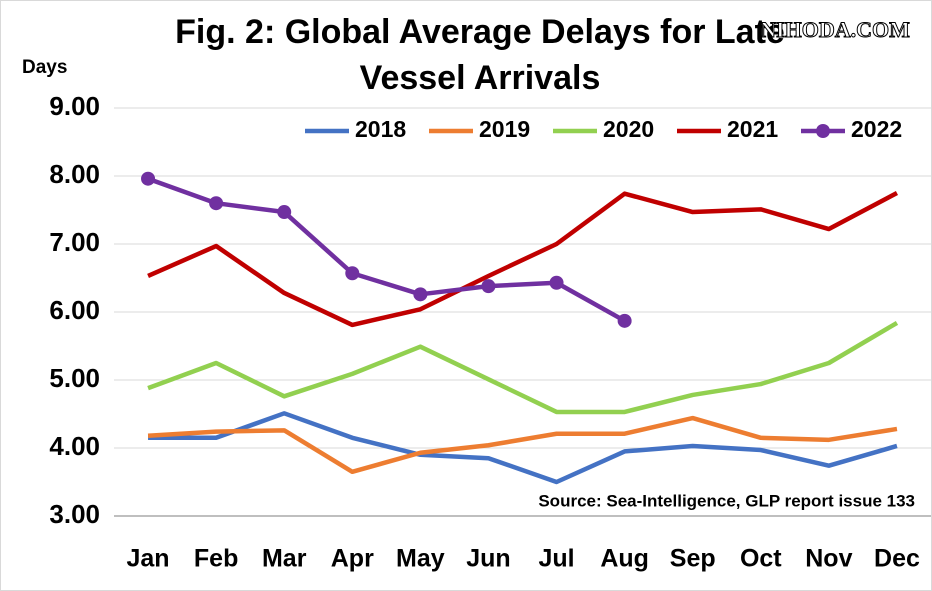  What do you see at coordinates (380, 129) in the screenshot?
I see `legend-label: 2018` at bounding box center [380, 129].